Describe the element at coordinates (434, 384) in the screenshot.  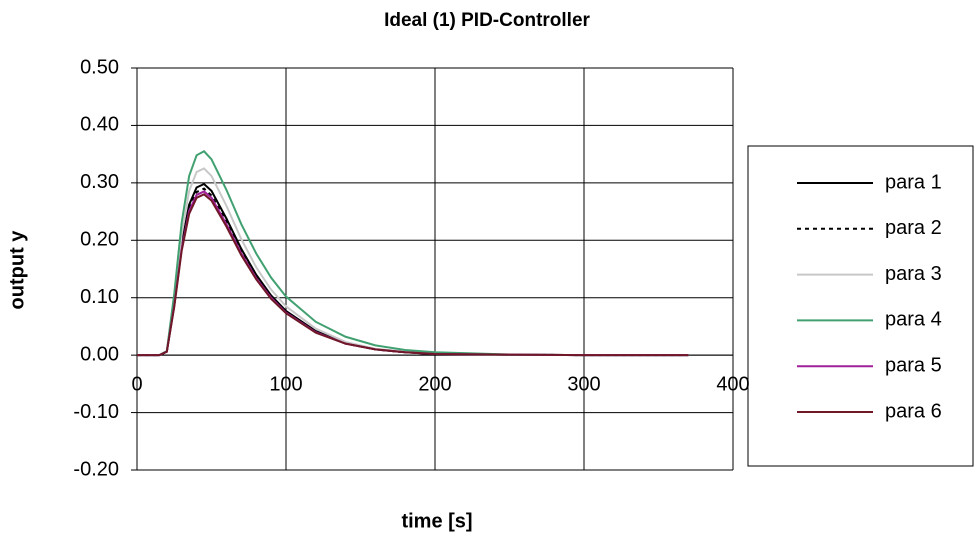
I see `x-tick-label: 200` at that location.